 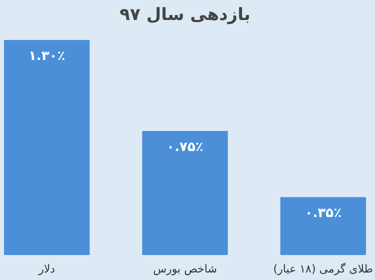 What do you see at coordinates (323, 269) in the screenshot?
I see `x-tick-label: طلای گرمی (۱۸ عیار)` at bounding box center [323, 269].